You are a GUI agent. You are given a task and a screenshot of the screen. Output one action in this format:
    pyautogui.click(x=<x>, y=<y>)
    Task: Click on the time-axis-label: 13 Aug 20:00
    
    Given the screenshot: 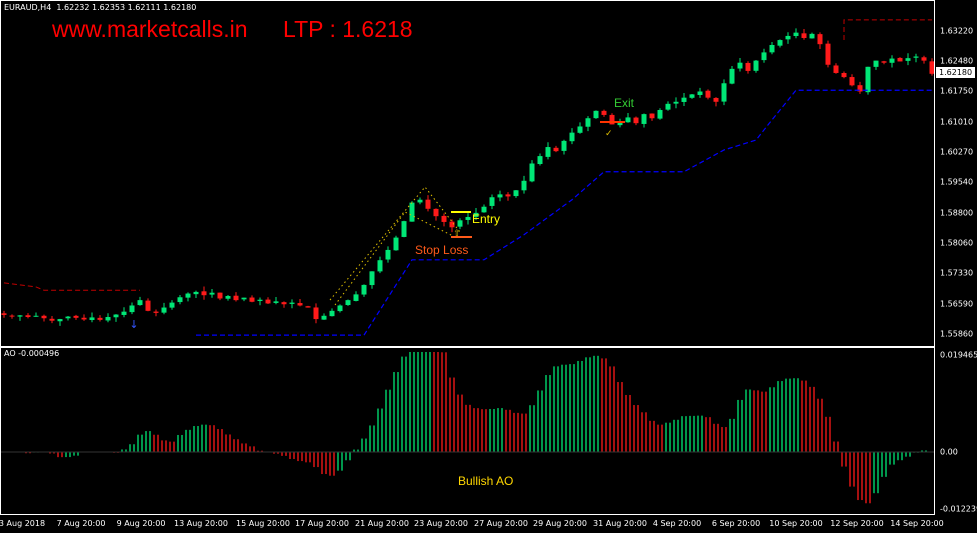 What is the action you would take?
    pyautogui.click(x=201, y=523)
    